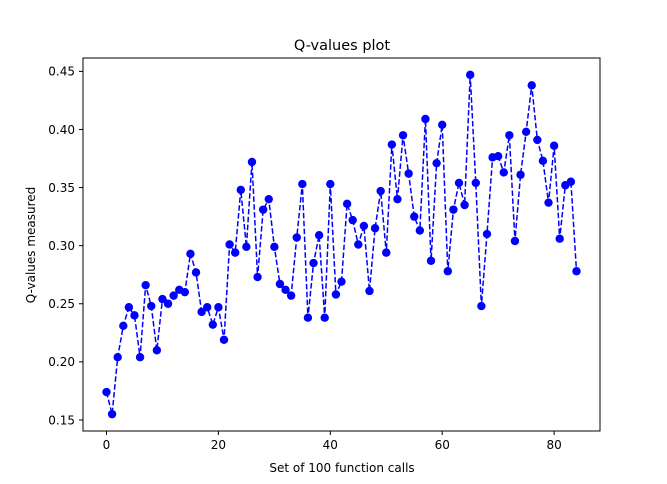 Image resolution: width=667 pixels, height=484 pixels. Describe the element at coordinates (61, 304) in the screenshot. I see `y-tick-label: 0.25` at that location.